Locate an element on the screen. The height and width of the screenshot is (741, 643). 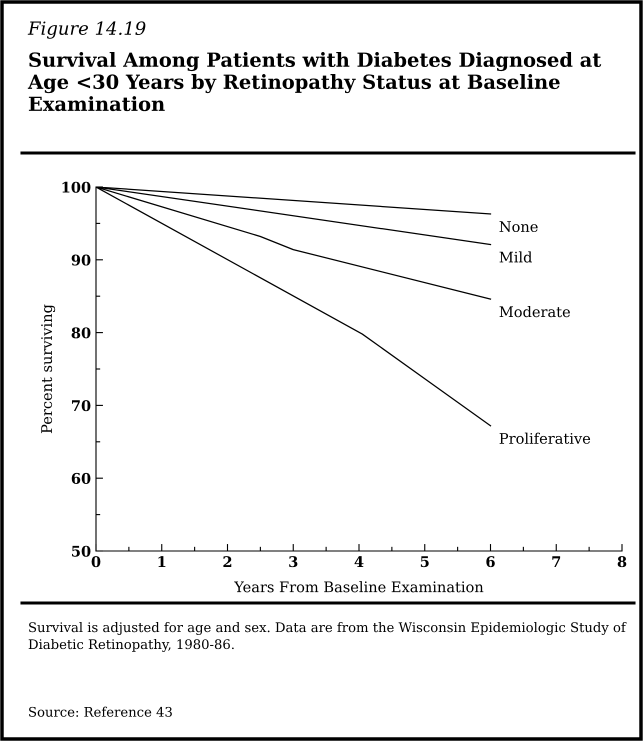
y-tick-label: 50 is located at coordinates (81, 551).